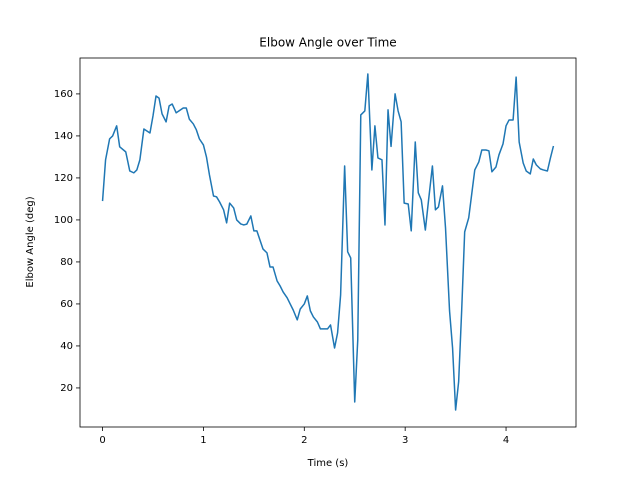 This screenshot has height=480, width=640. What do you see at coordinates (66, 346) in the screenshot?
I see `y-tick-label: 40` at bounding box center [66, 346].